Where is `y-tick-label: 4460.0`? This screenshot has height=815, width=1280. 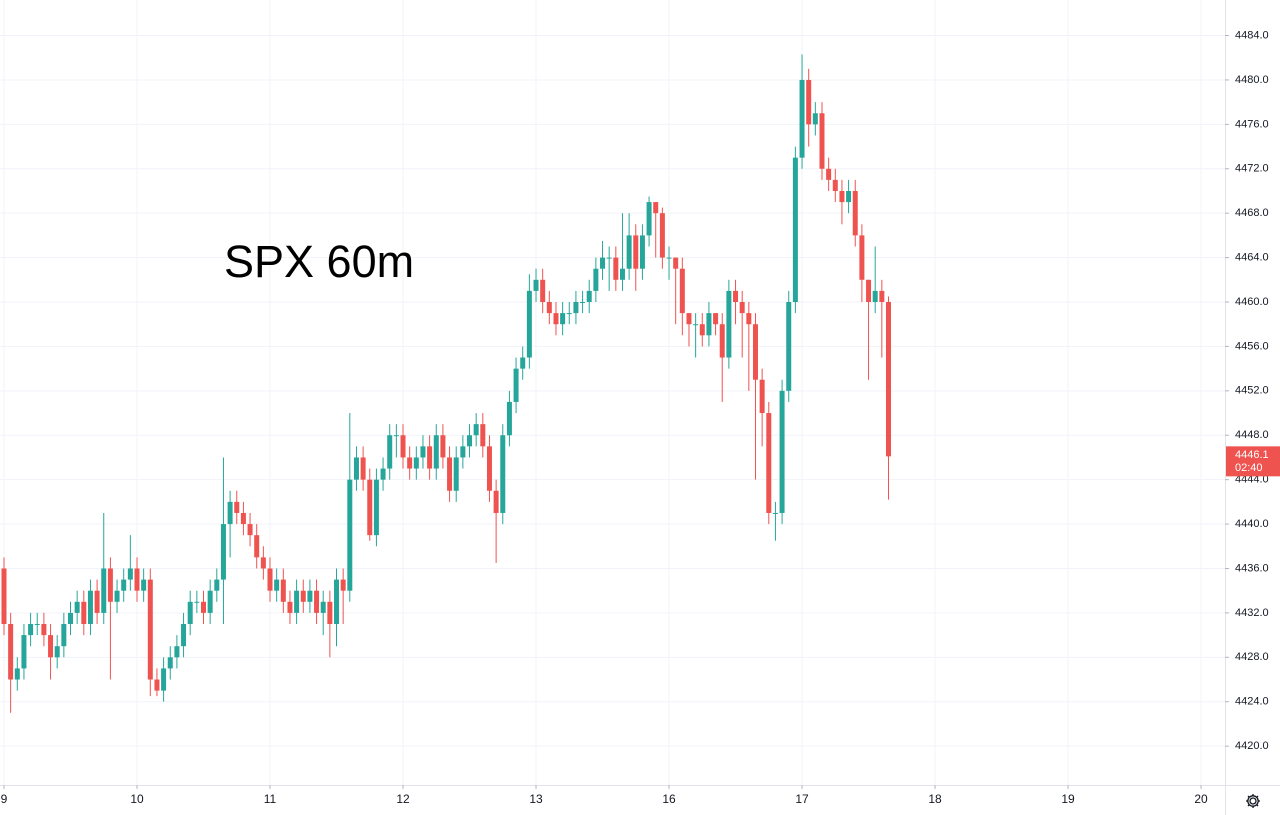
y-tick-label: 4460.0 is located at coordinates (1252, 302).